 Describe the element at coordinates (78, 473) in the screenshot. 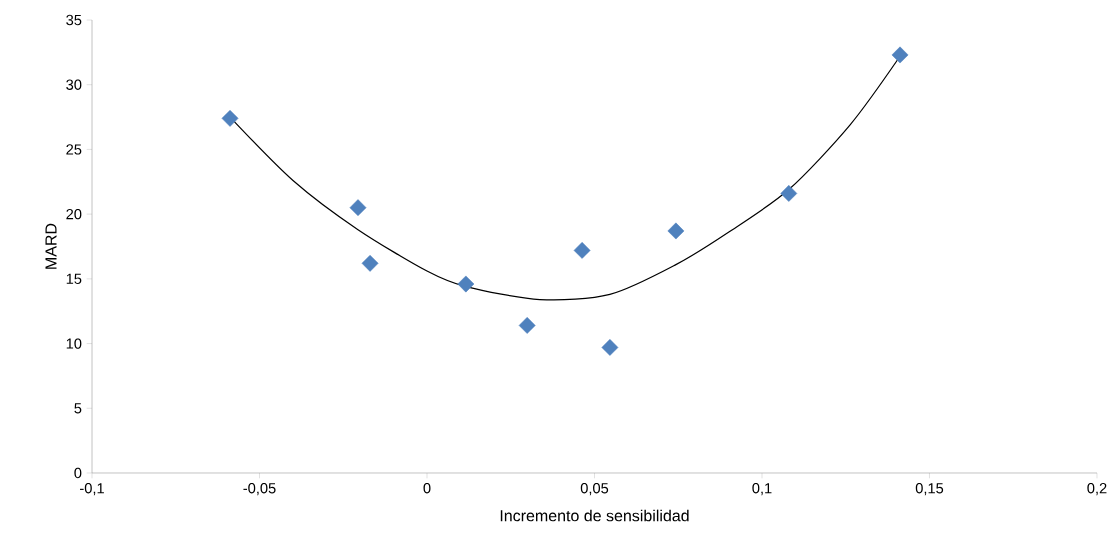

I see `y-tick-label: 0` at that location.